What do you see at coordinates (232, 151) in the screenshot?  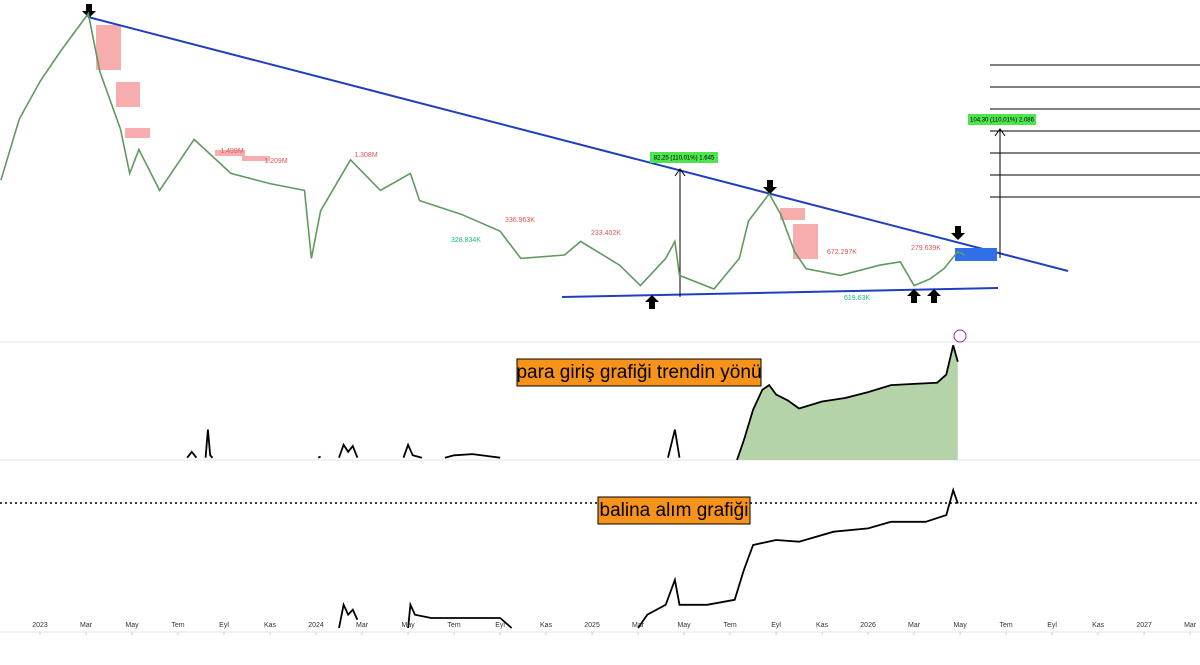 I see `volume-label: 1.499M` at bounding box center [232, 151].